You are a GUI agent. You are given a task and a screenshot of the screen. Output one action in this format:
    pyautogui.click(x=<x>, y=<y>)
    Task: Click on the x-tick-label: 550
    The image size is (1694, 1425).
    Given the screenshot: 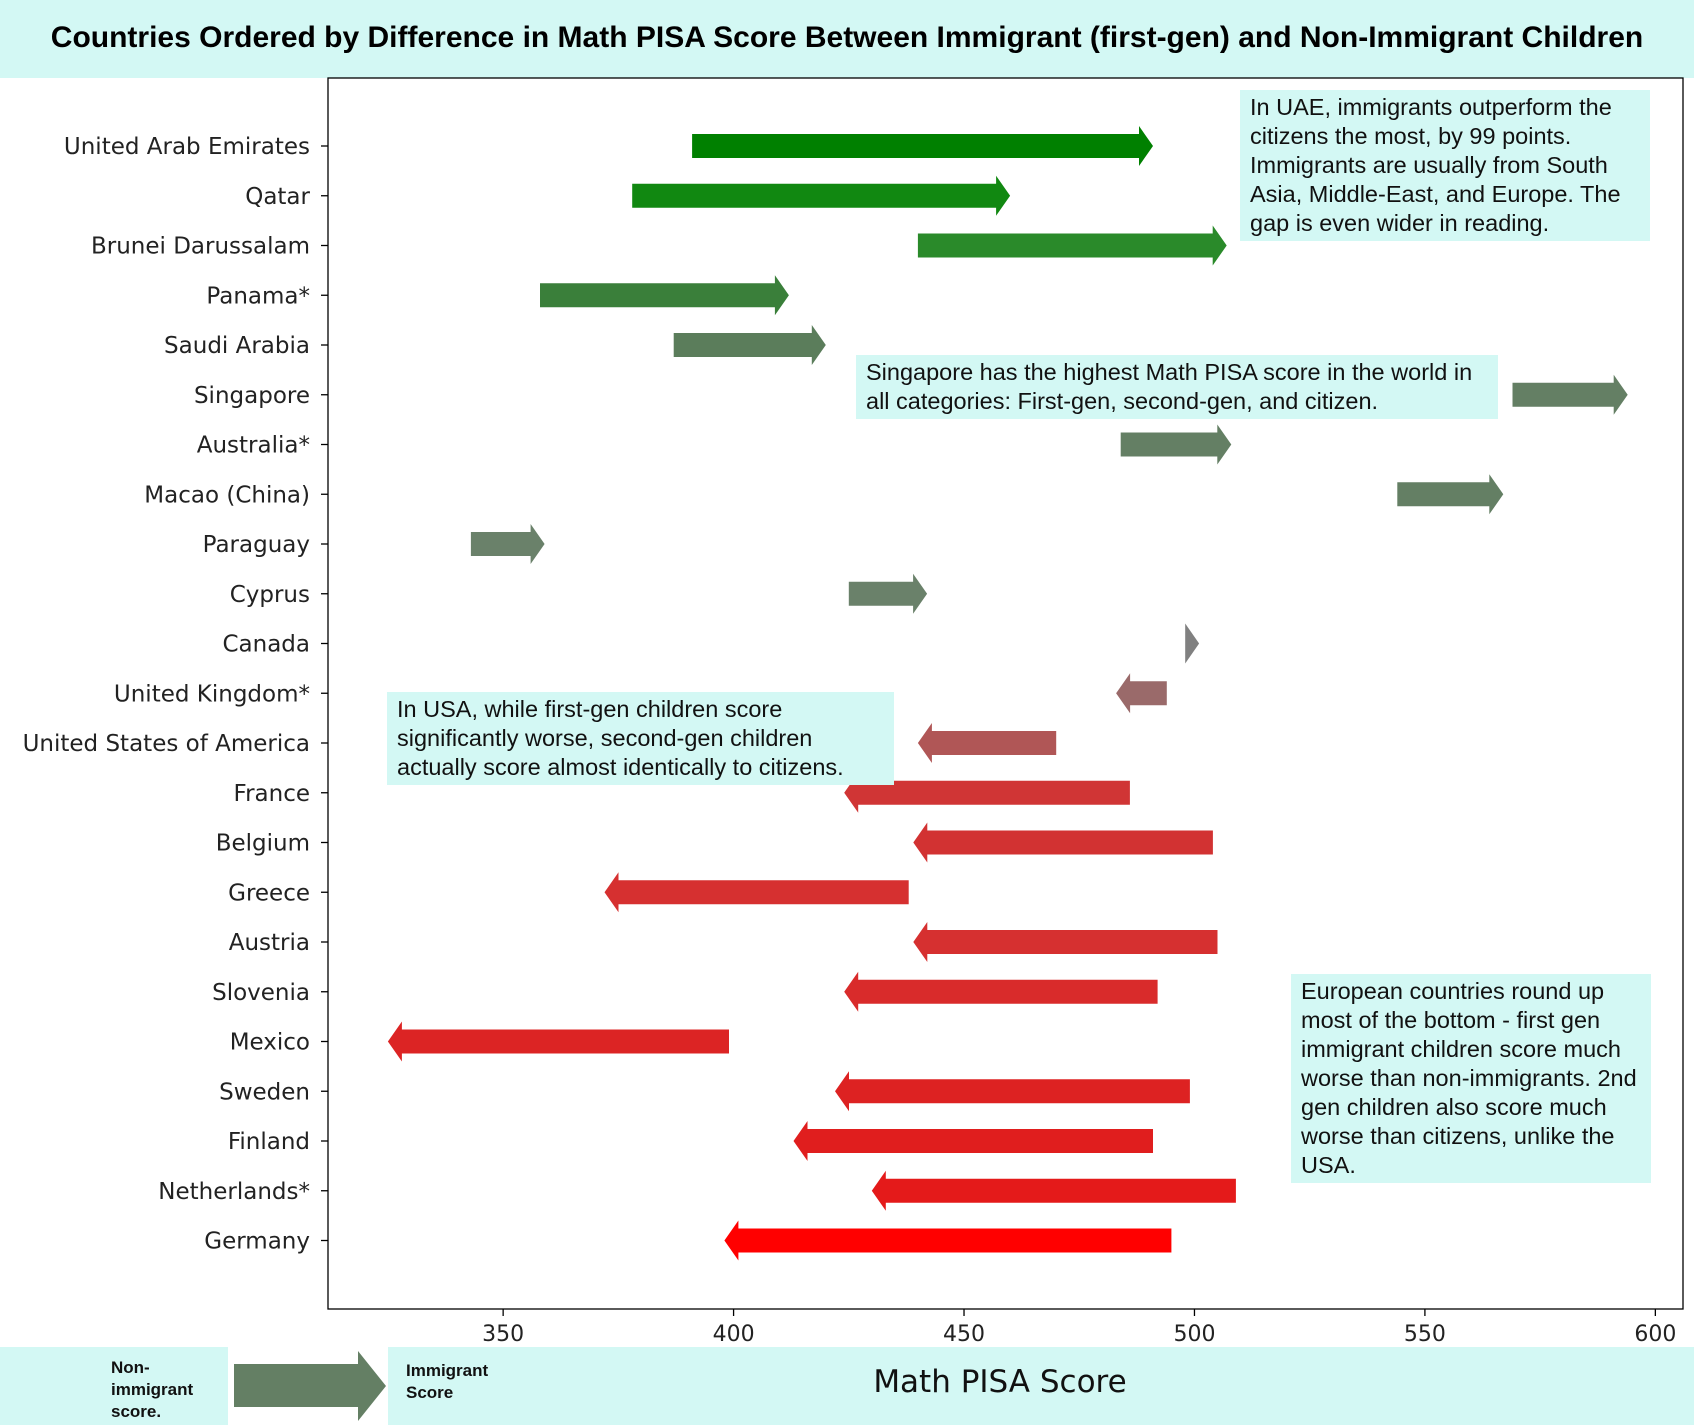 What is the action you would take?
    pyautogui.click(x=1425, y=1334)
    